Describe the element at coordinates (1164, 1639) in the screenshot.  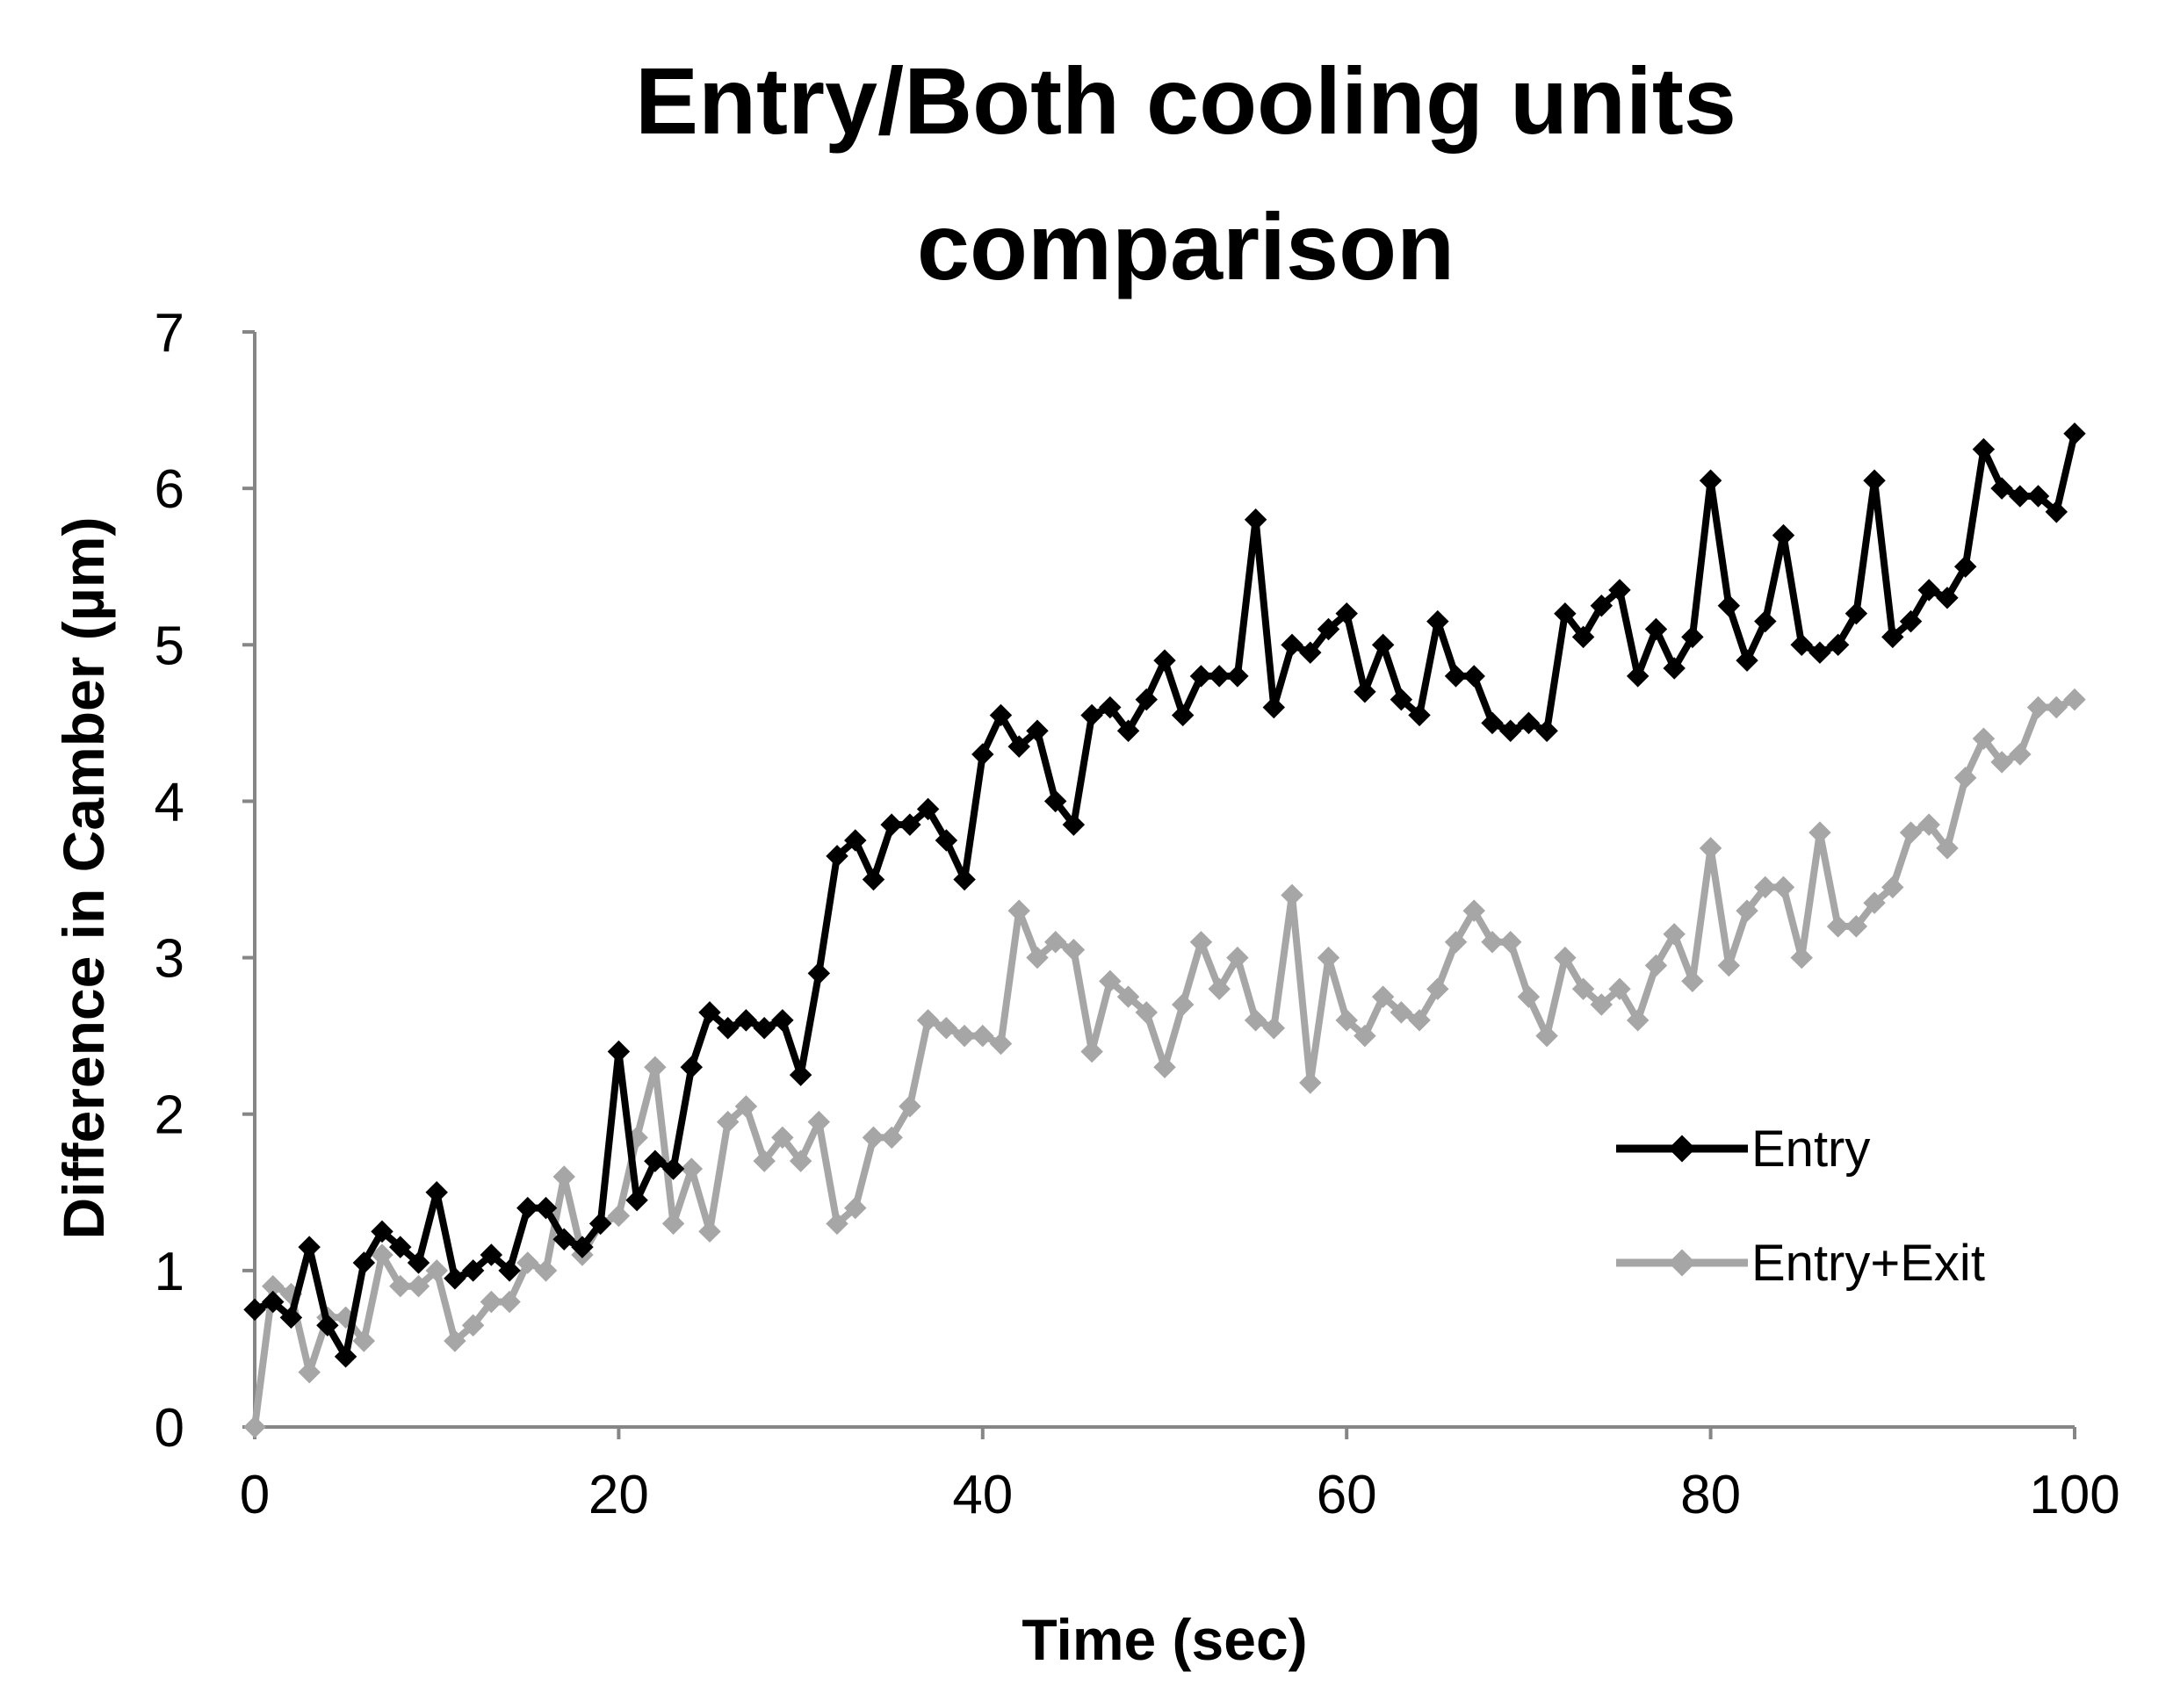
I see `x-axis-label: Time (sec)` at that location.